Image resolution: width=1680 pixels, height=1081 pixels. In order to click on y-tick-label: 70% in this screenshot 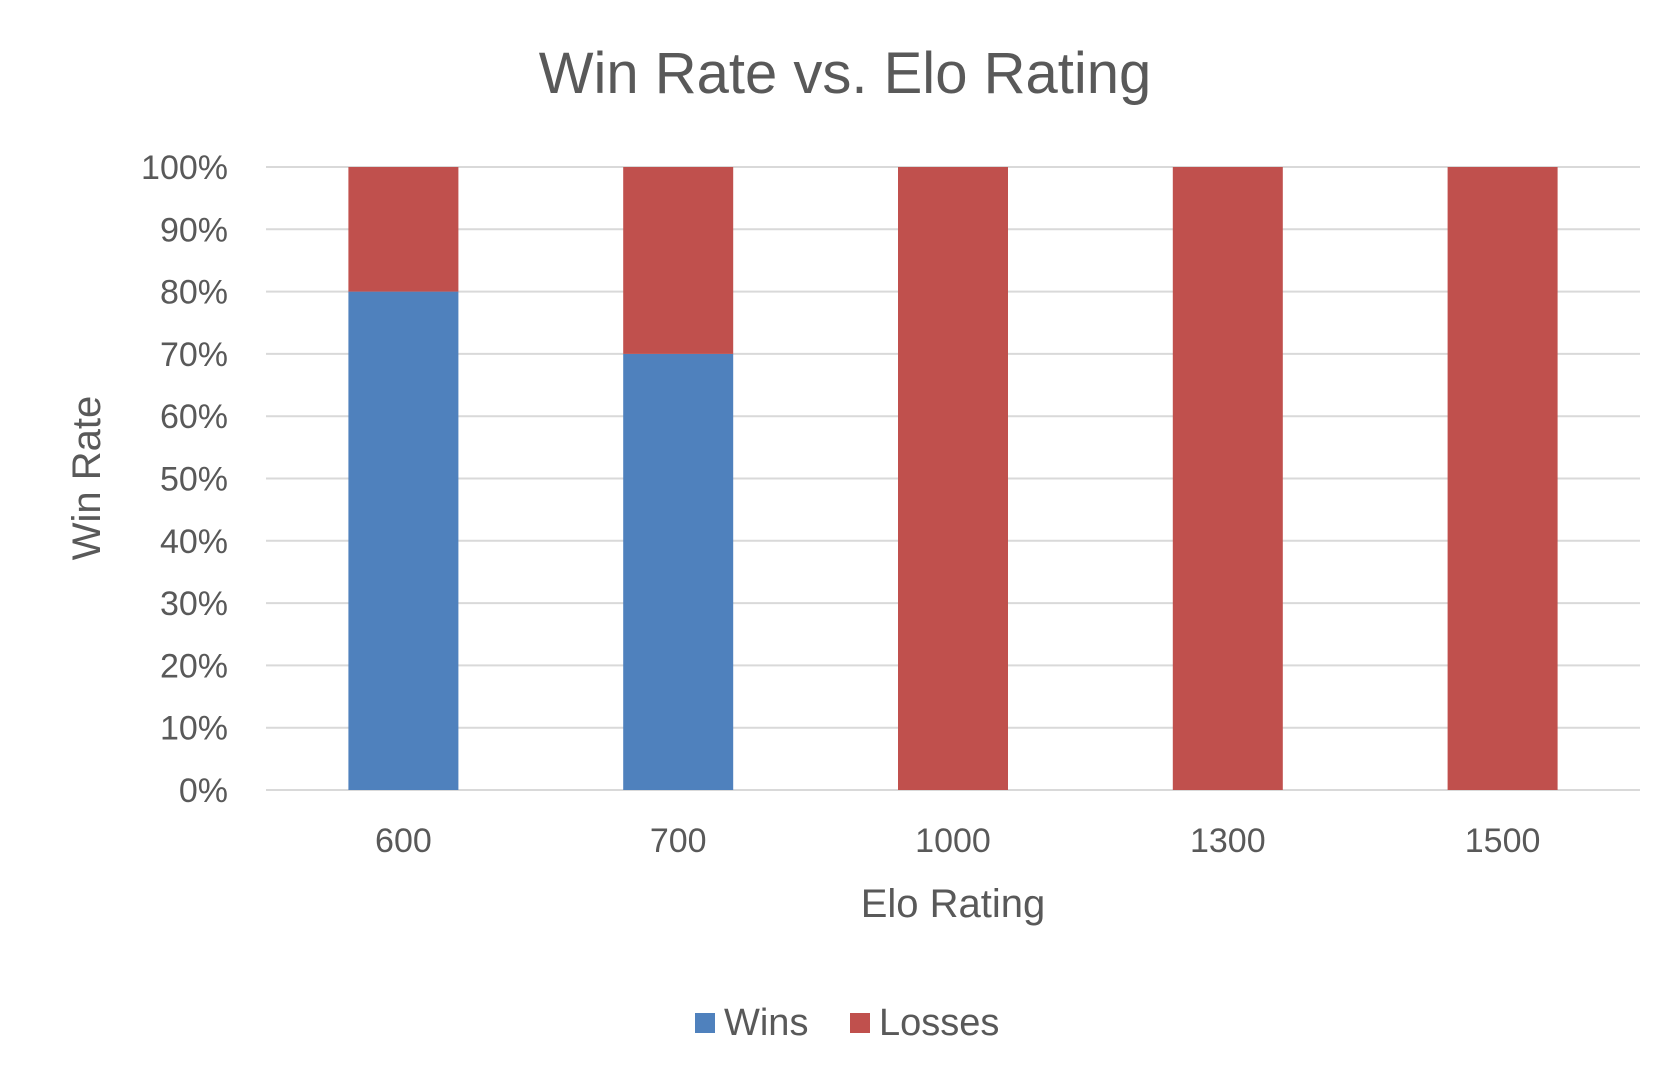, I will do `click(194, 355)`.